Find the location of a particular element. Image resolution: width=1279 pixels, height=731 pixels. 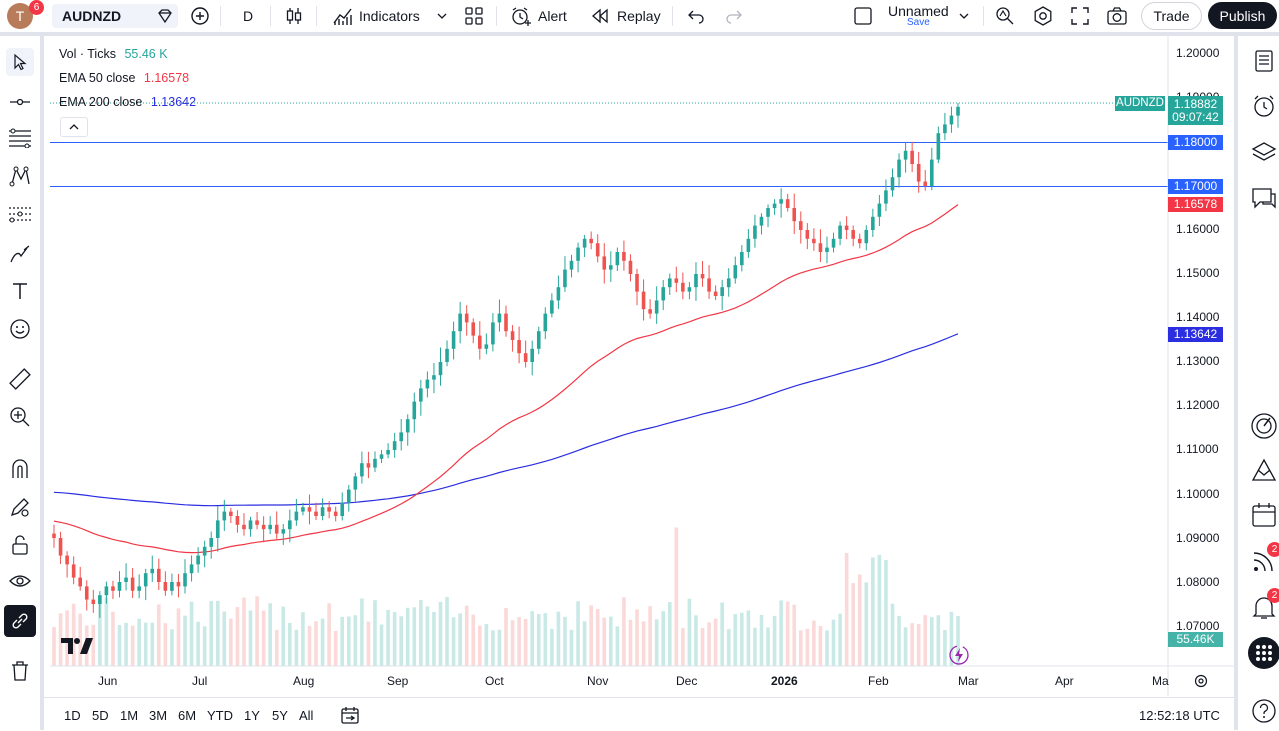

publish-button: Publish is located at coordinates (1242, 15).